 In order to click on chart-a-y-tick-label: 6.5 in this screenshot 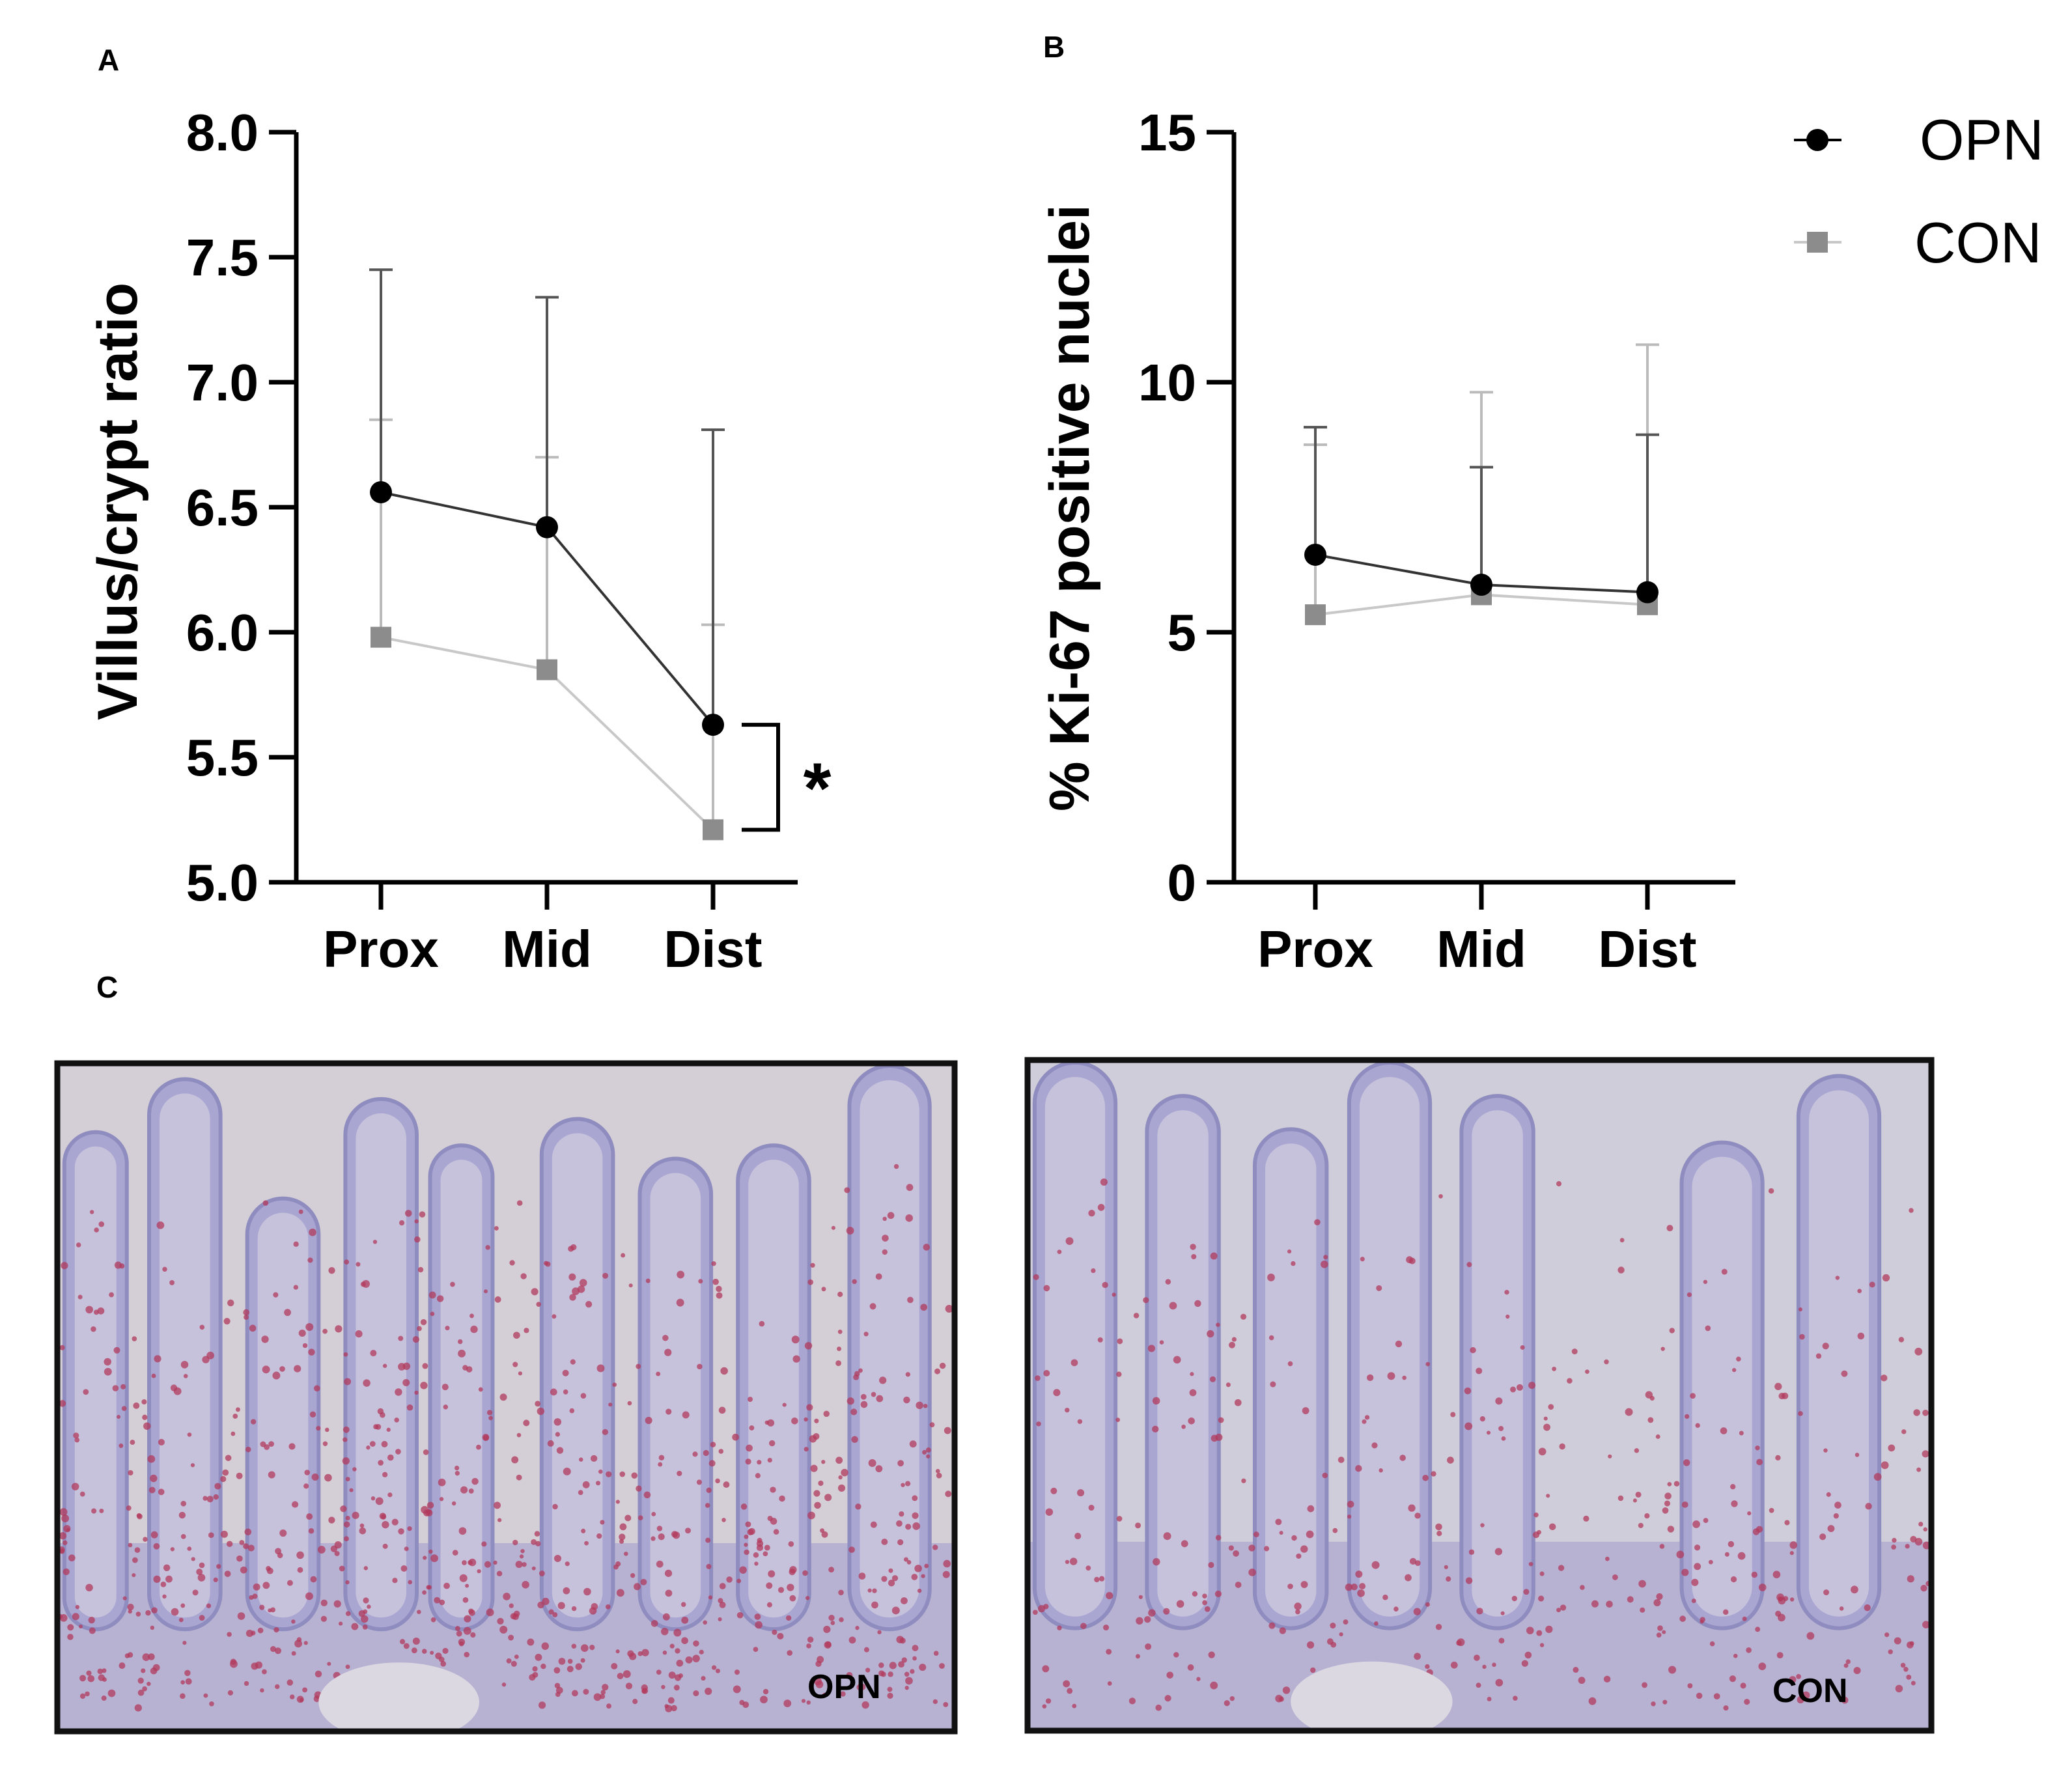, I will do `click(223, 508)`.